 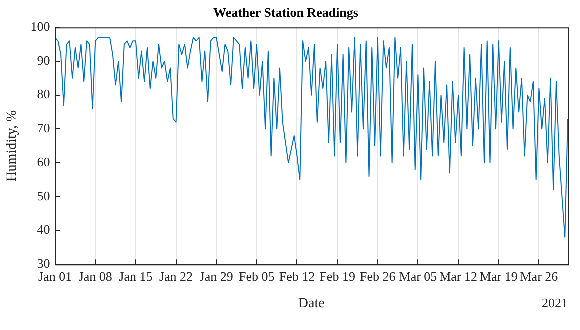 What do you see at coordinates (555, 303) in the screenshot?
I see `text: 2021` at bounding box center [555, 303].